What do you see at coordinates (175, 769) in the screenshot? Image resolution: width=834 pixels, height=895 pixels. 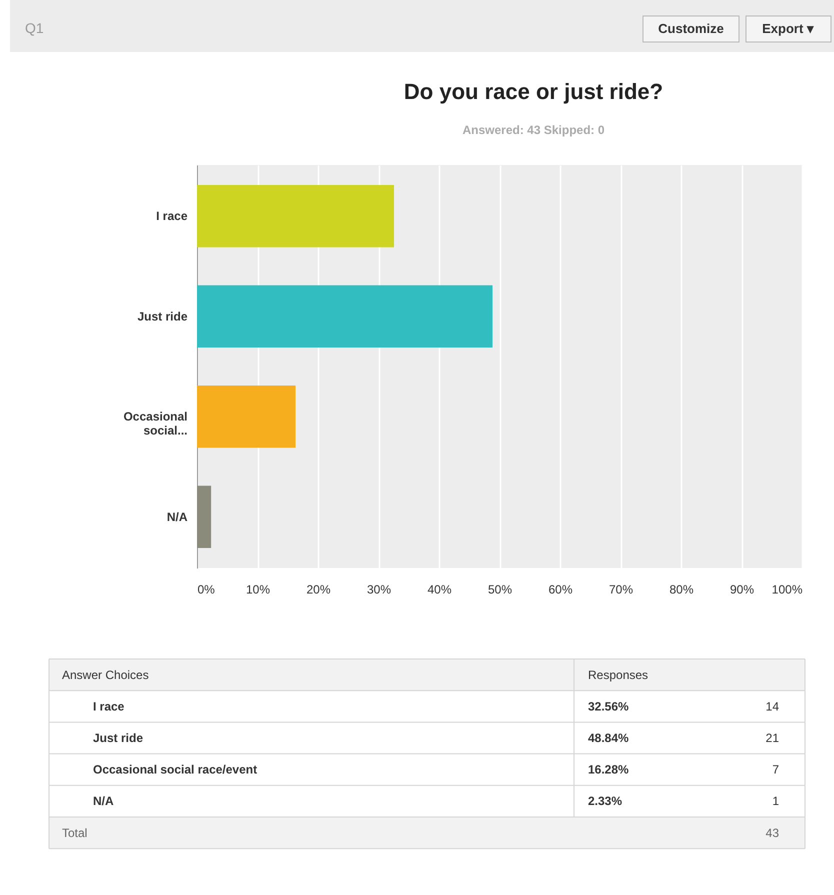 I see `text: Occasional social race/event` at bounding box center [175, 769].